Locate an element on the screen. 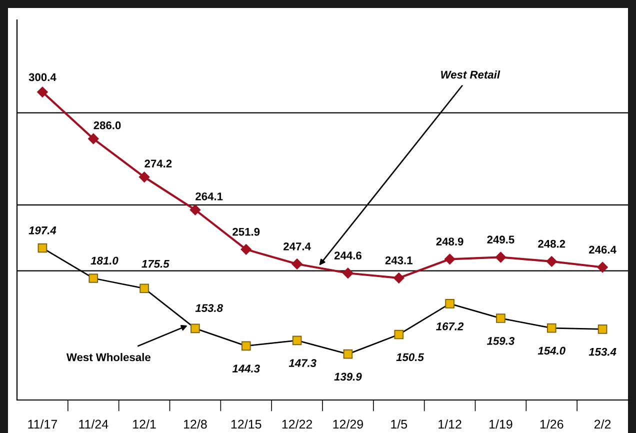  text: West Wholesale is located at coordinates (108, 357).